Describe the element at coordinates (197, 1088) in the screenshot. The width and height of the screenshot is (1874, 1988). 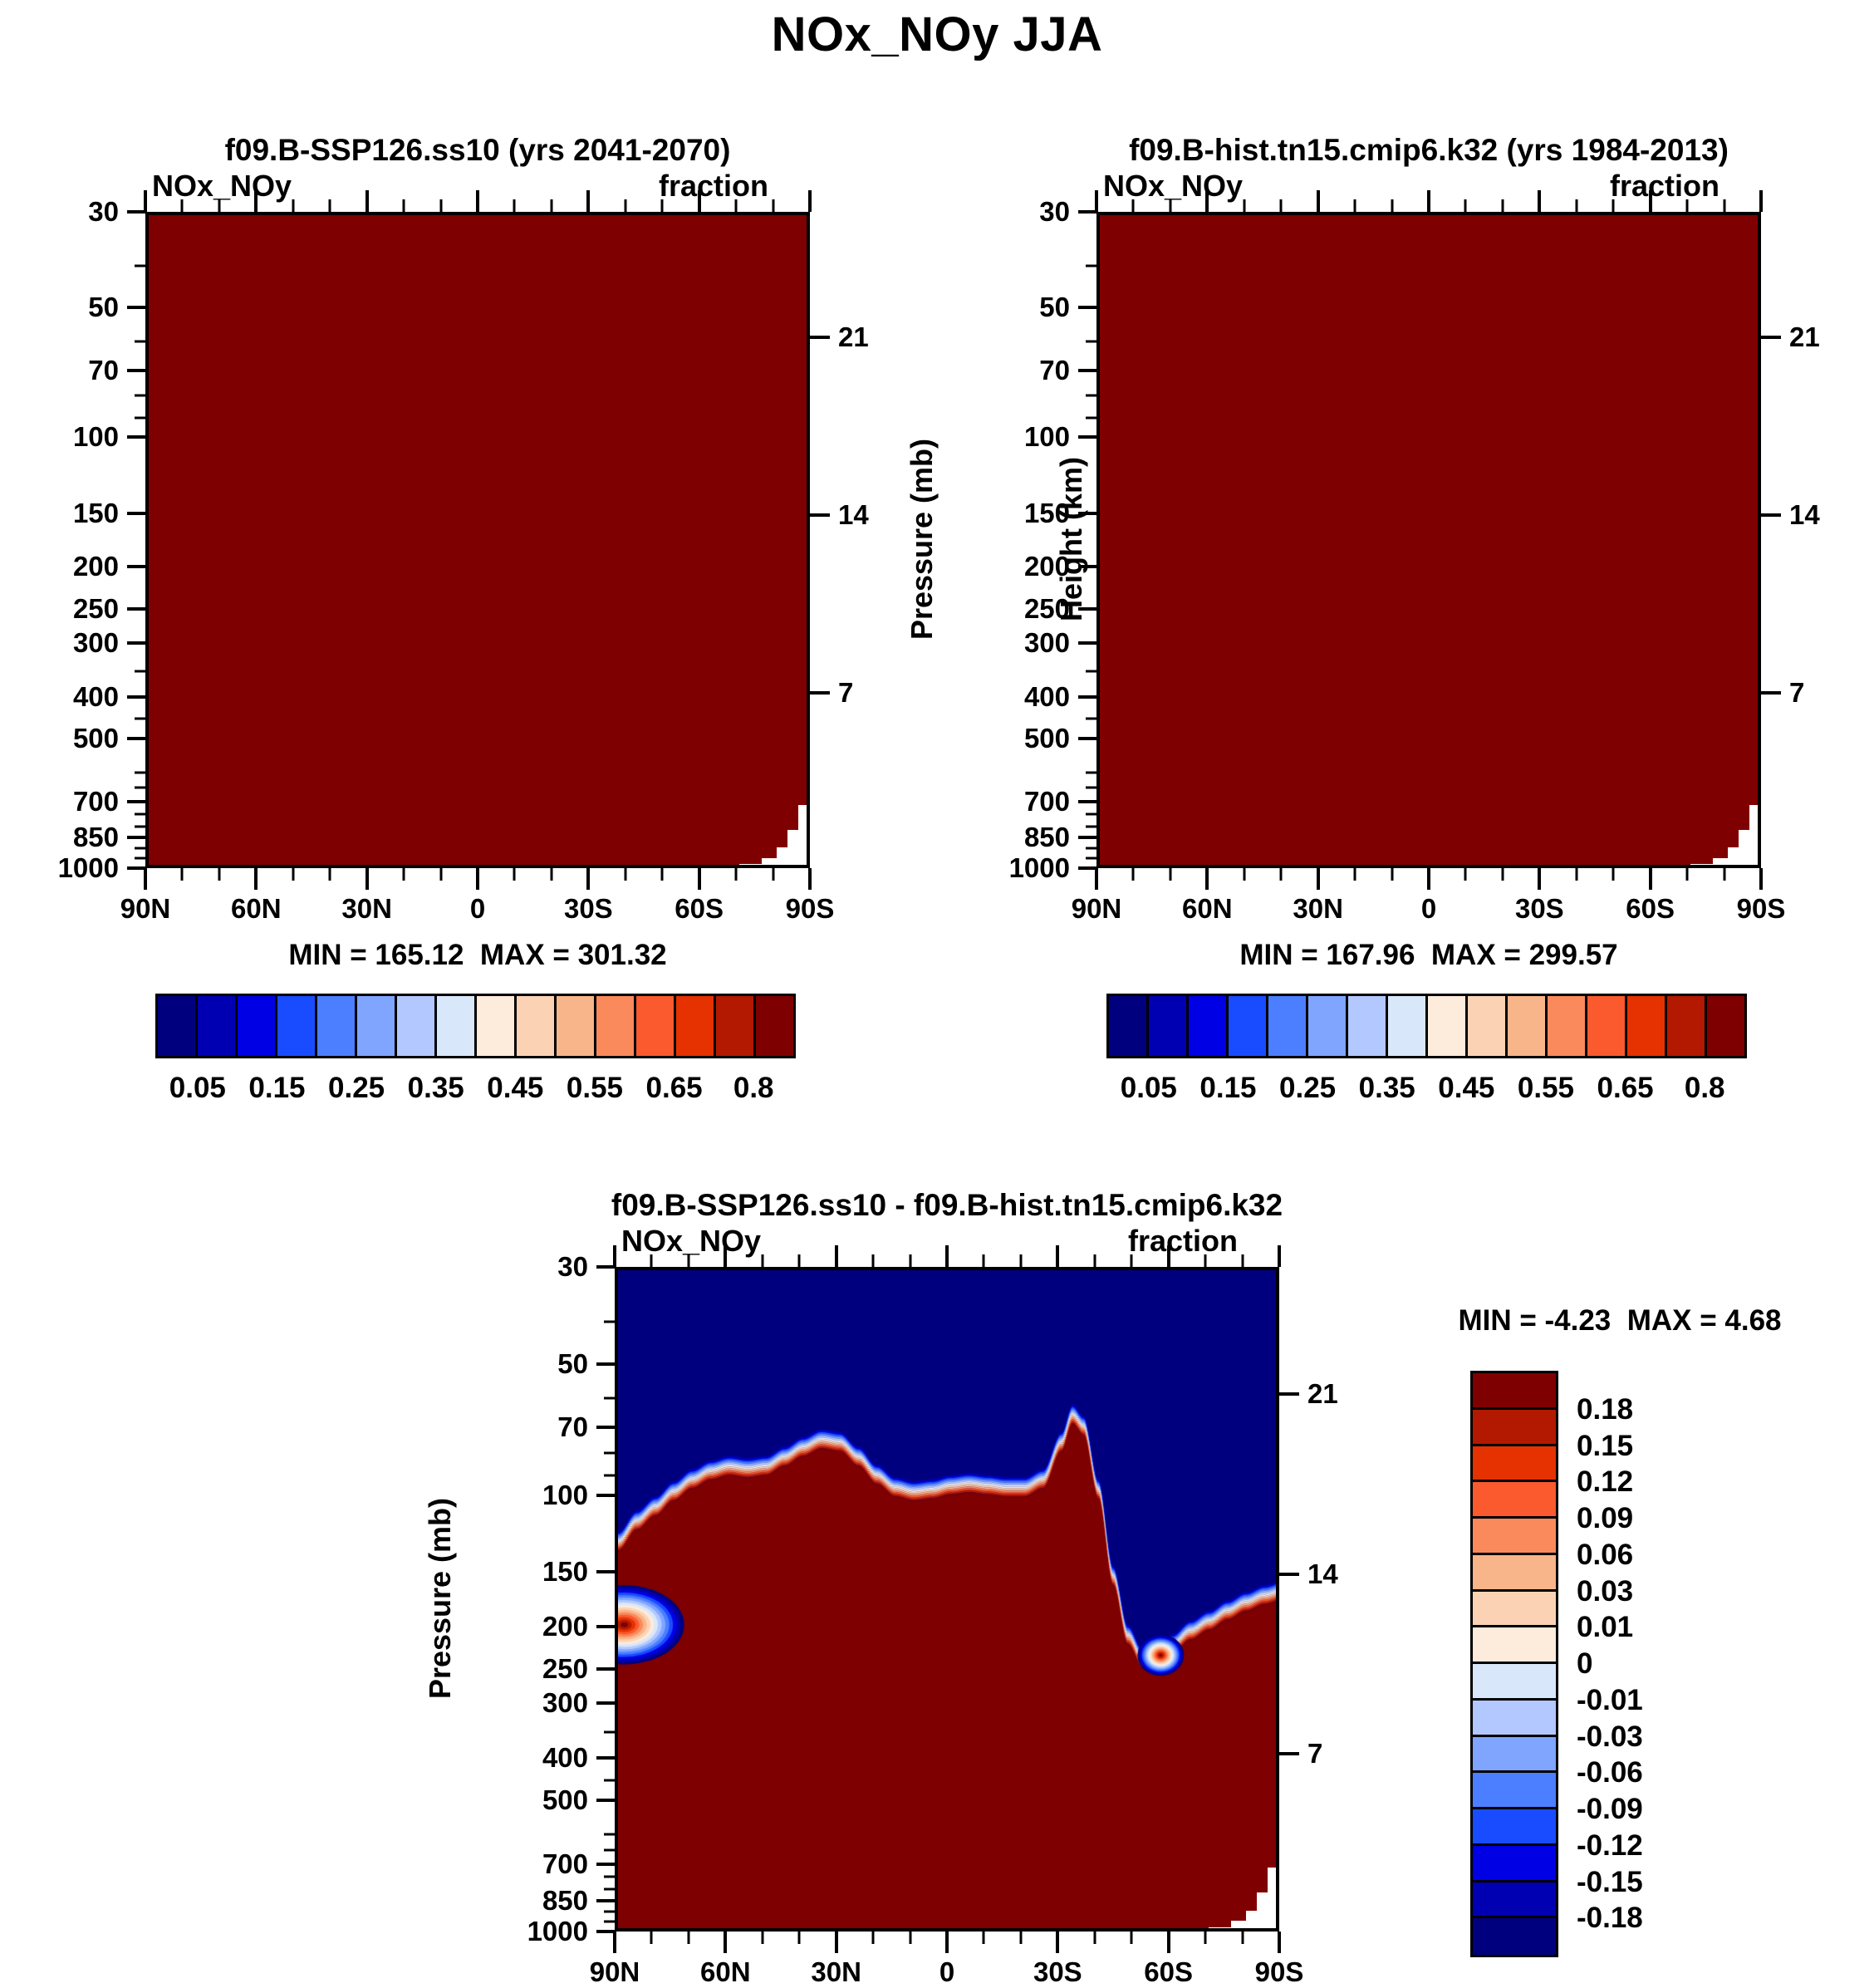
I see `colorbar-label: 0.05` at that location.